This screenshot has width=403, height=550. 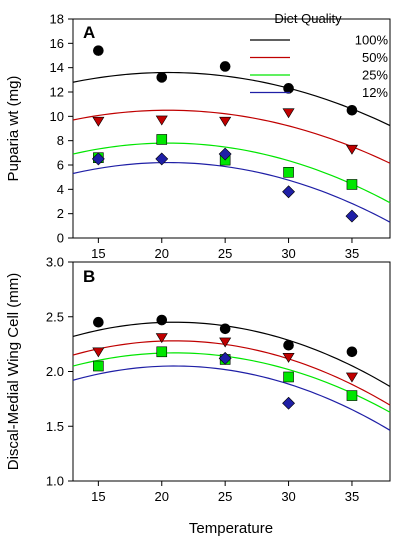 What do you see at coordinates (375, 57) in the screenshot?
I see `legend-label-50: 50%` at bounding box center [375, 57].